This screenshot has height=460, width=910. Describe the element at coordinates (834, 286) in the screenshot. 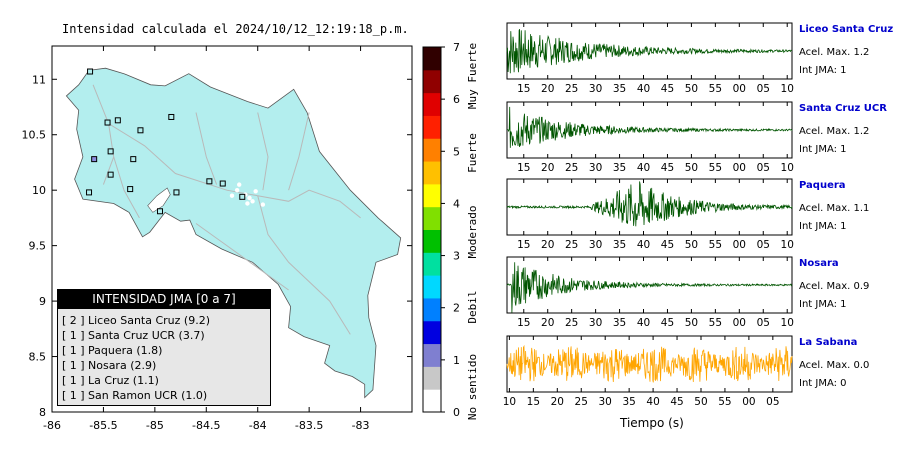

I see `waveform-max-accel: Acel. Max. 0.9` at that location.